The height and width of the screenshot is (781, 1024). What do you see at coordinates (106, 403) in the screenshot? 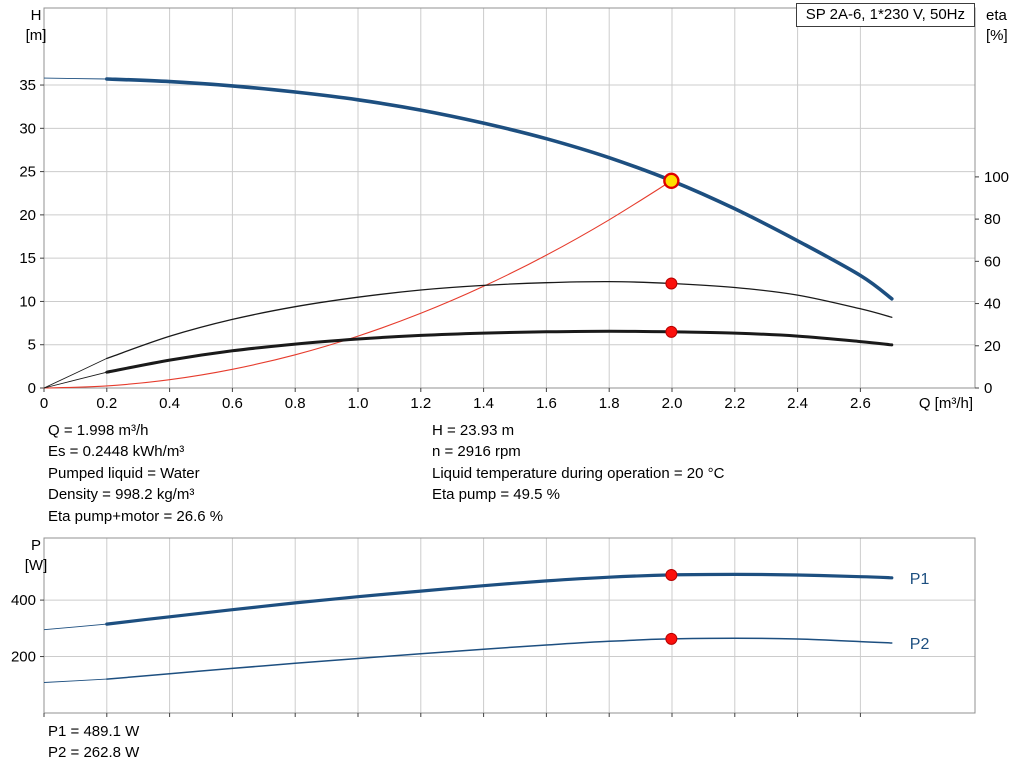
I see `x-tick-label: 0.2` at bounding box center [106, 403].